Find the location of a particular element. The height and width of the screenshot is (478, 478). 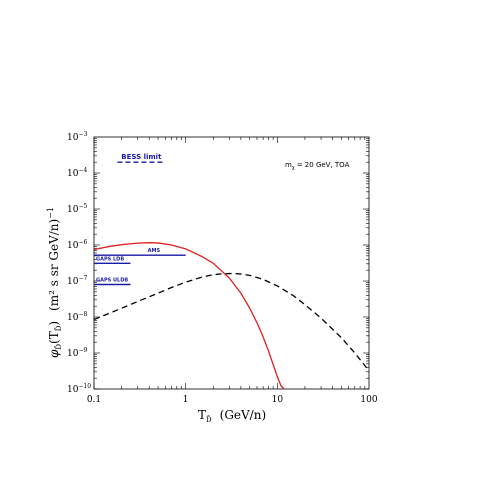

y-axis-title: φD̄(TD̄)(m² s sr GeV/n)−1 is located at coordinates (54, 282).